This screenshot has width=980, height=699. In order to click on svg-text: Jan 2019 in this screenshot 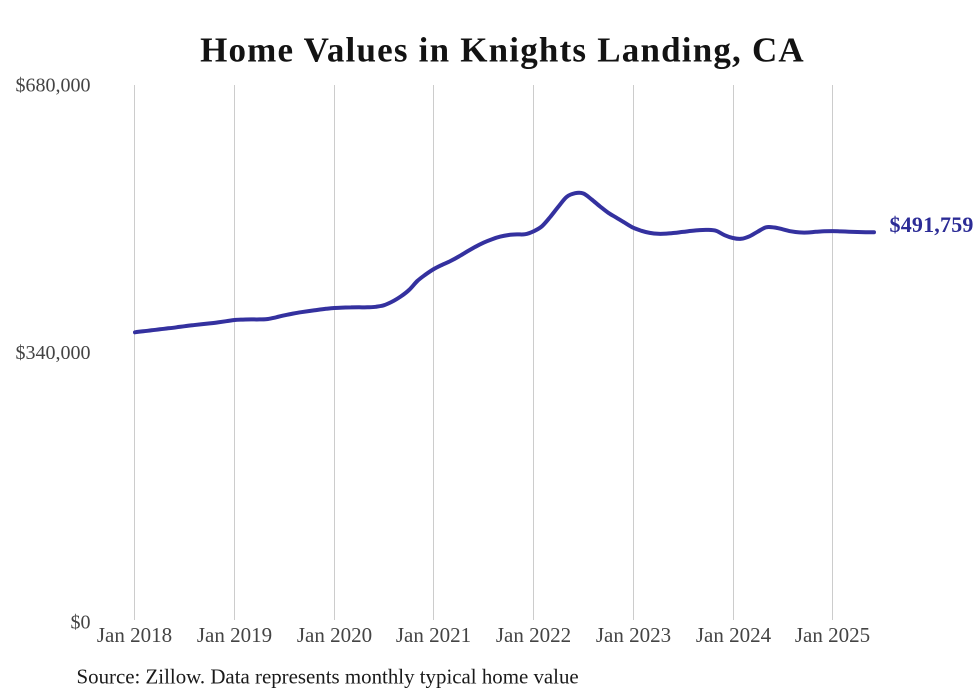, I will do `click(234, 635)`.